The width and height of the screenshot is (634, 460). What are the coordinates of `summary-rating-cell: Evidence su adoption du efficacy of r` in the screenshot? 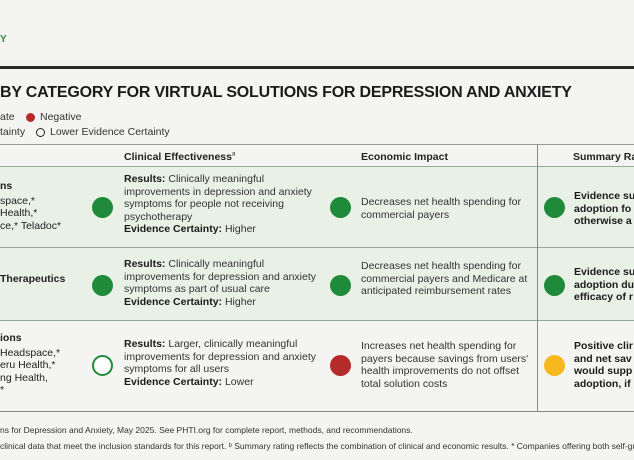 It's located at (604, 284).